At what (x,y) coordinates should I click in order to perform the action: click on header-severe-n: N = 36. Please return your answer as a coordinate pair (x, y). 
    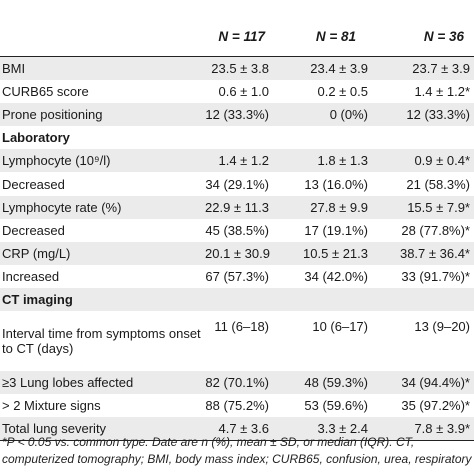
    Looking at the image, I should click on (431, 28).